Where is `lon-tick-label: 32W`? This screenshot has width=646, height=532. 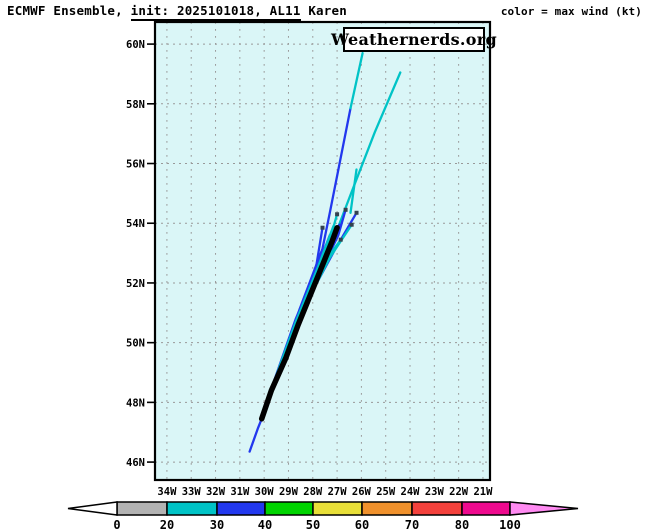 lon-tick-label: 32W is located at coordinates (216, 492).